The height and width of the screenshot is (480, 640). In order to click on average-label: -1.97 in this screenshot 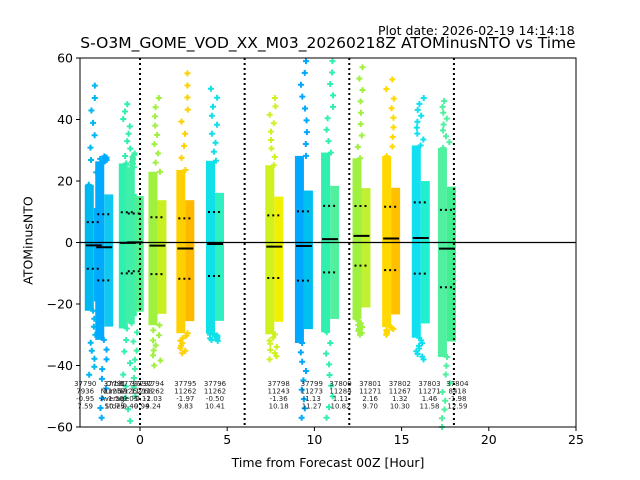, I will do `click(185, 399)`.